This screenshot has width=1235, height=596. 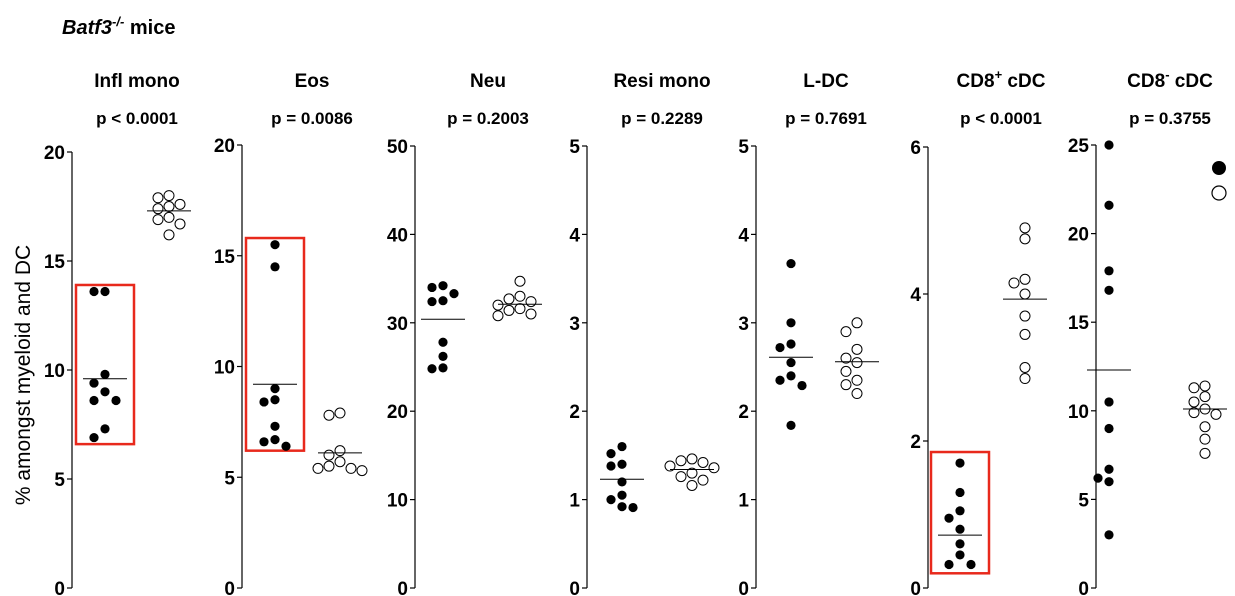 I want to click on panel-title-base: Neu, so click(x=488, y=81).